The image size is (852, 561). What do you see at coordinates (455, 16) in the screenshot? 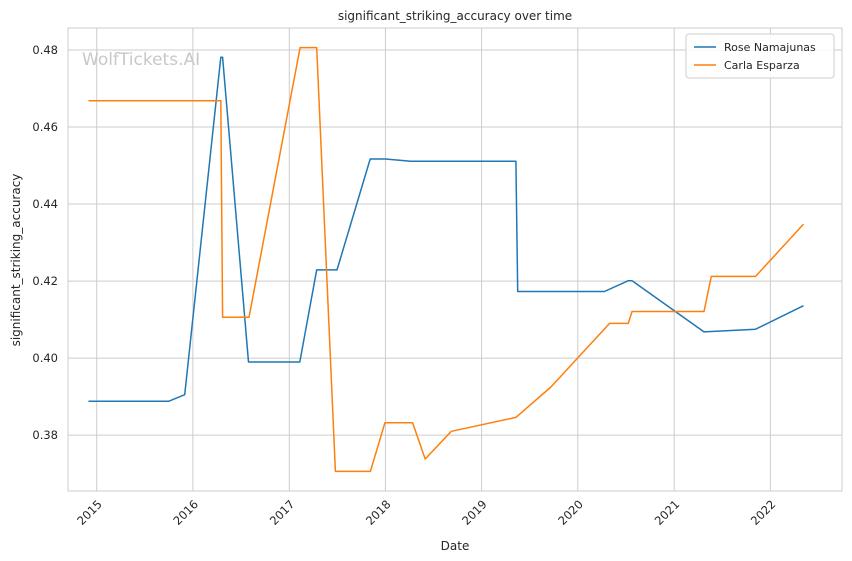
I see `chart-title: significant_striking_accuracy over time` at bounding box center [455, 16].